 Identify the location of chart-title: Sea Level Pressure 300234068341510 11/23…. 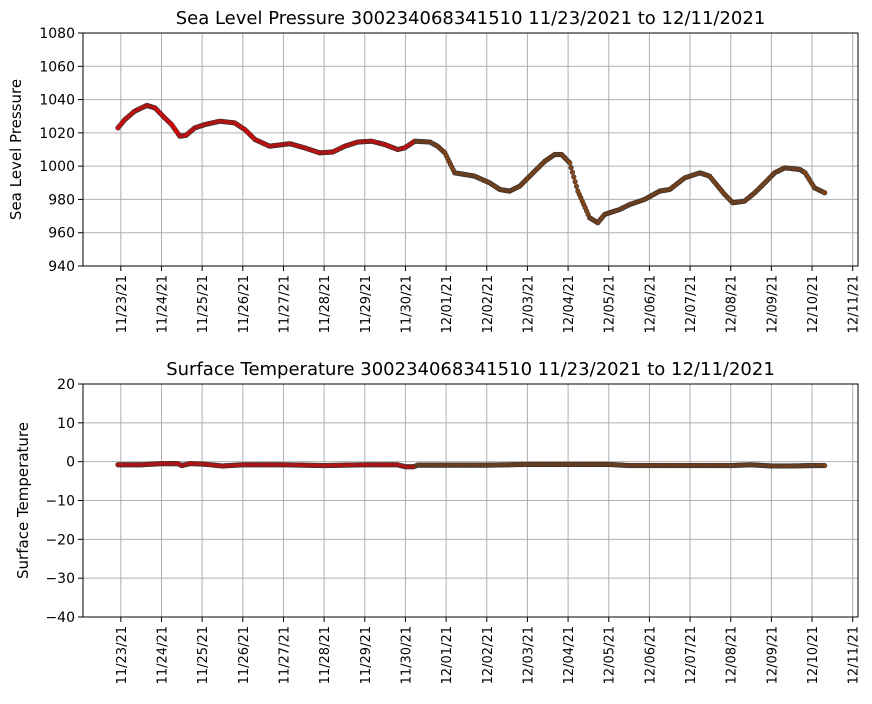
(471, 18).